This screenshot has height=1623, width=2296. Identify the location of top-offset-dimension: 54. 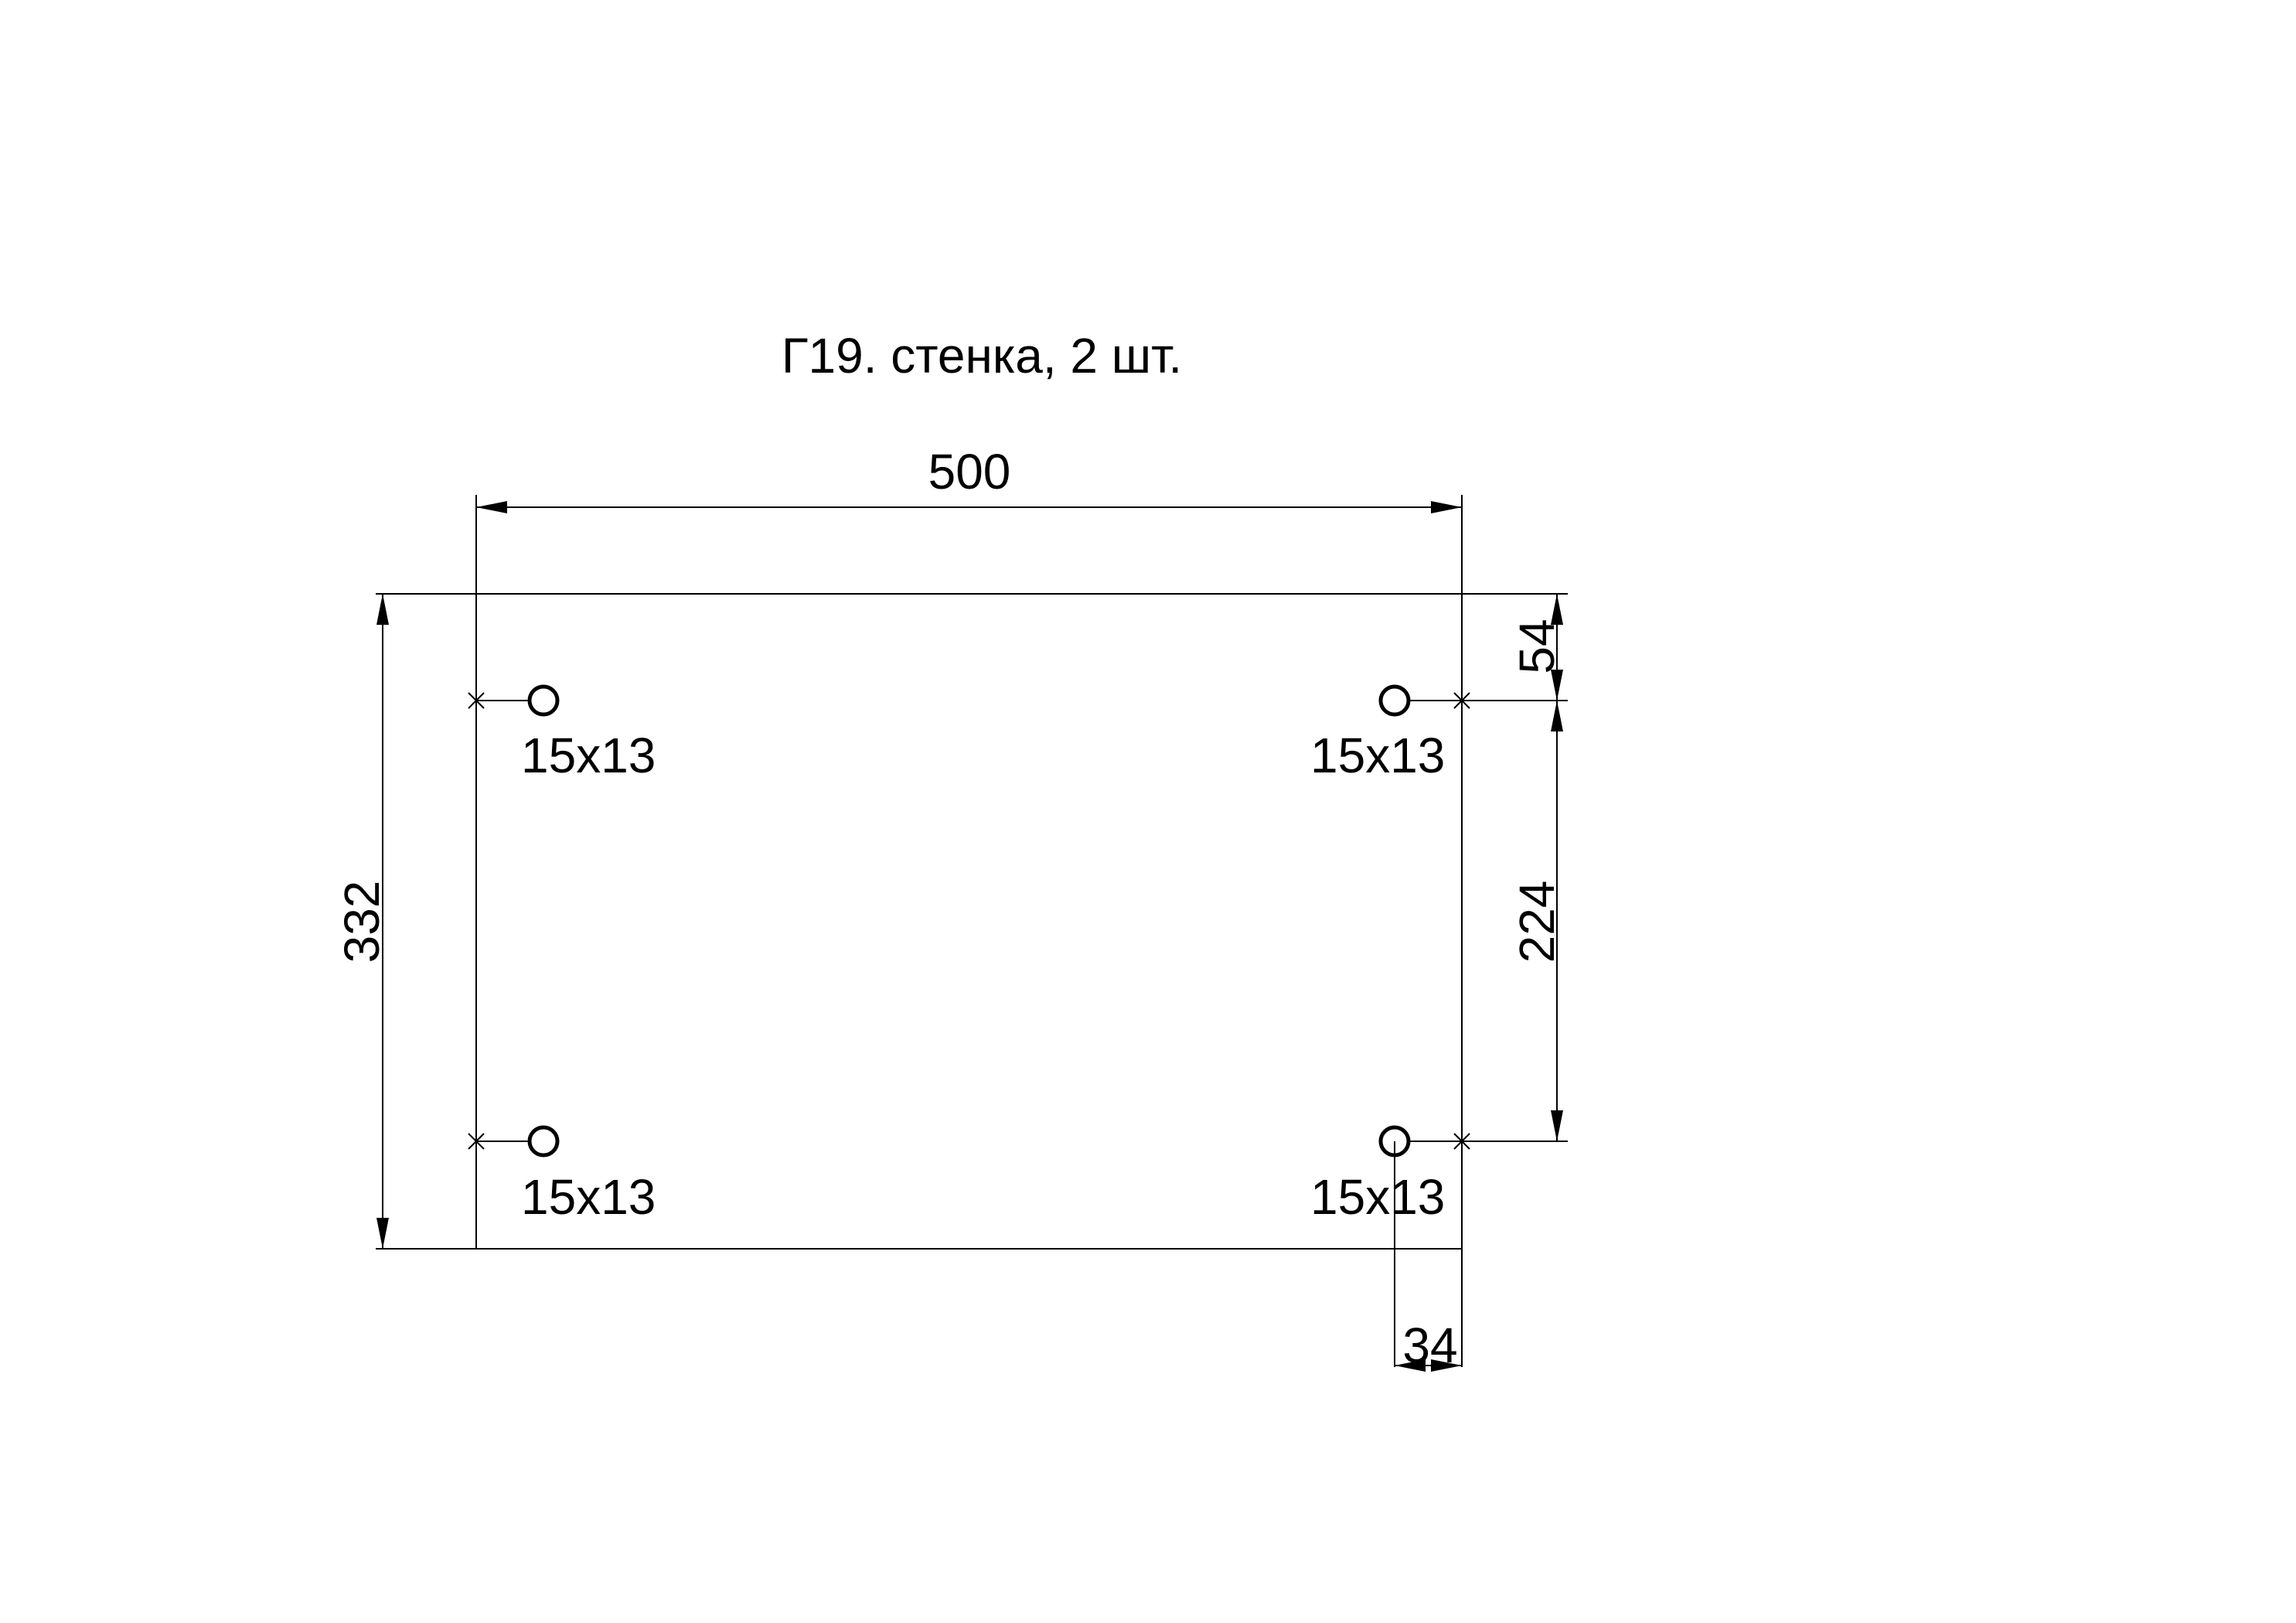
(1515, 647).